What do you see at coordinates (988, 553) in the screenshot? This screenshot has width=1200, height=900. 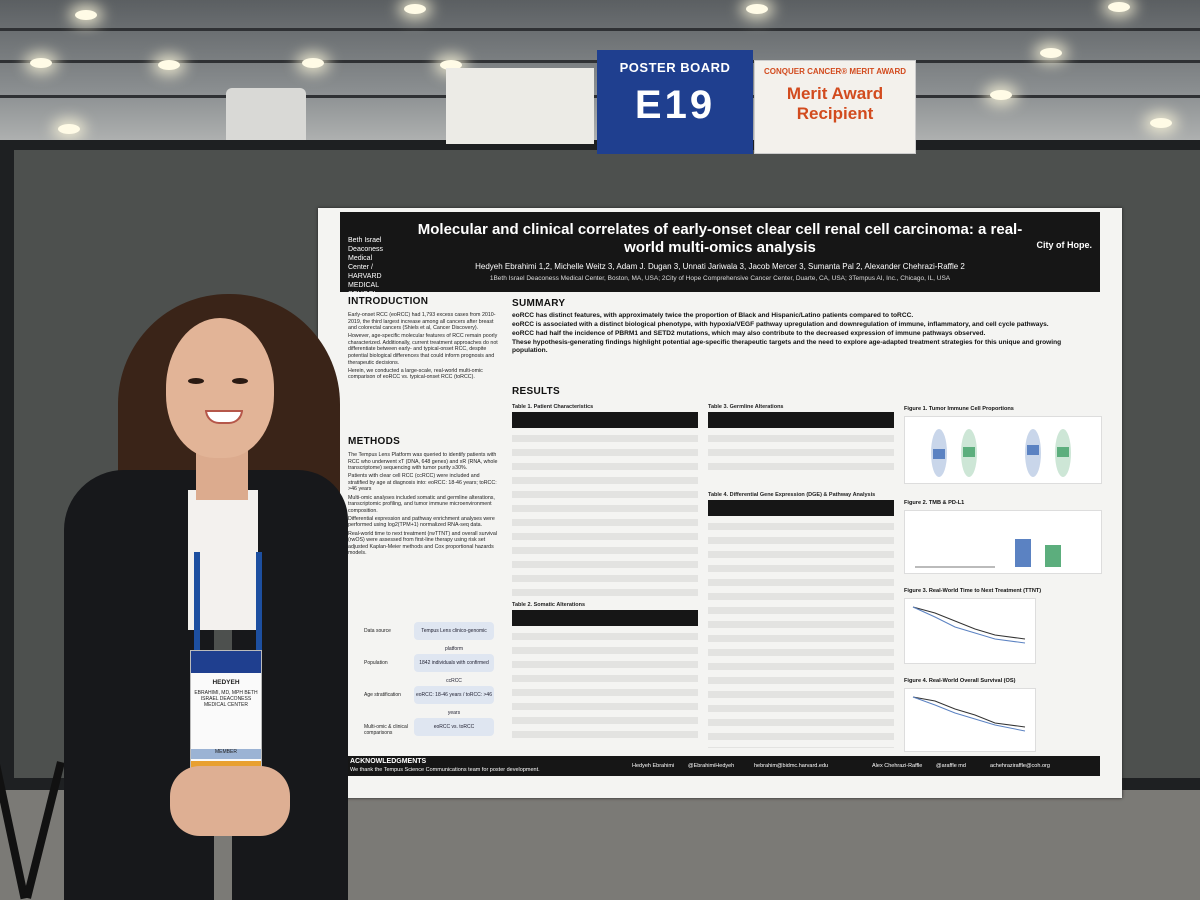 I see `tmb-plot` at bounding box center [988, 553].